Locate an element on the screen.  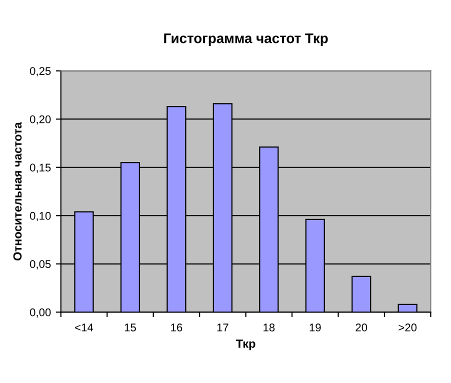
x-tick-label: 17 is located at coordinates (222, 328).